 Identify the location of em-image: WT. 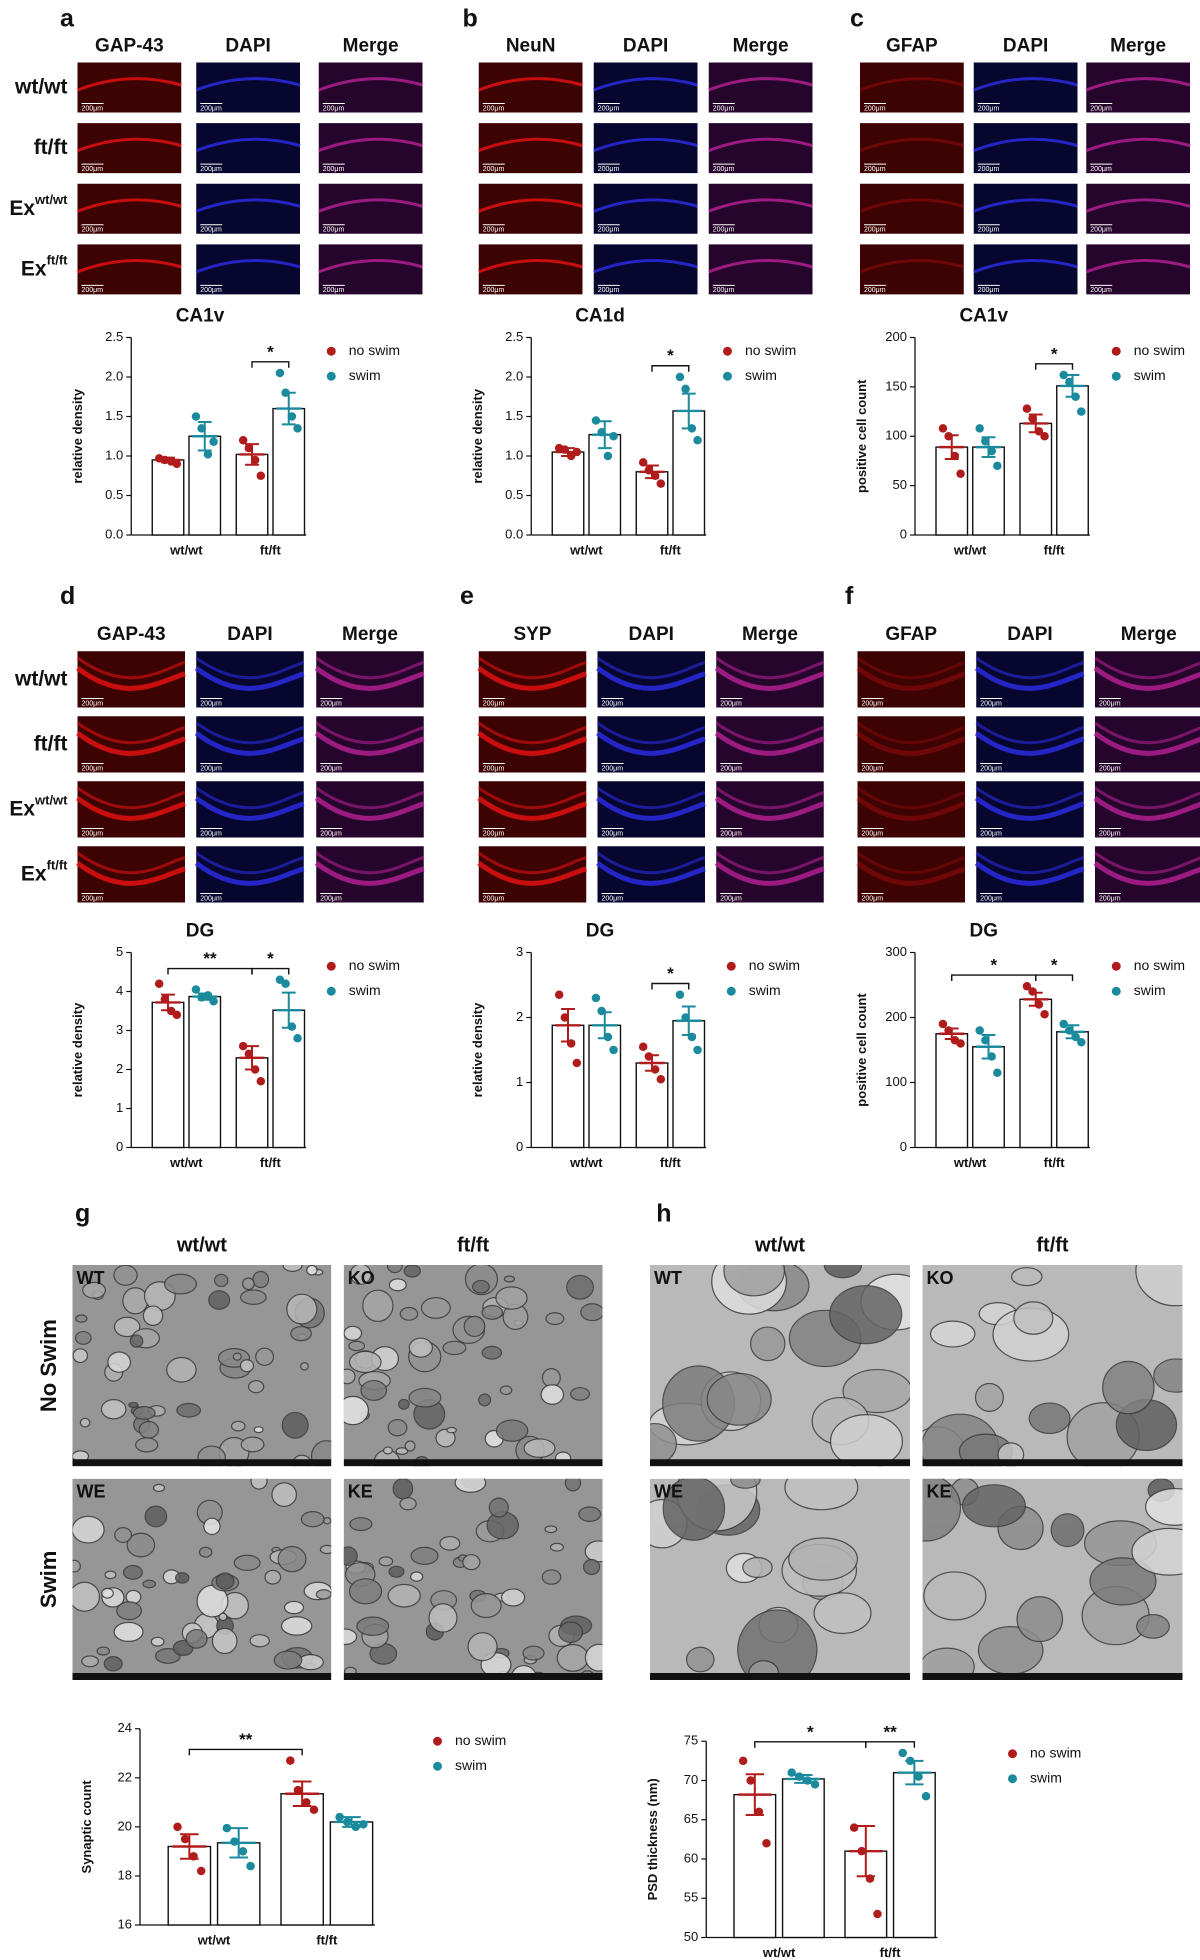
(202, 1366).